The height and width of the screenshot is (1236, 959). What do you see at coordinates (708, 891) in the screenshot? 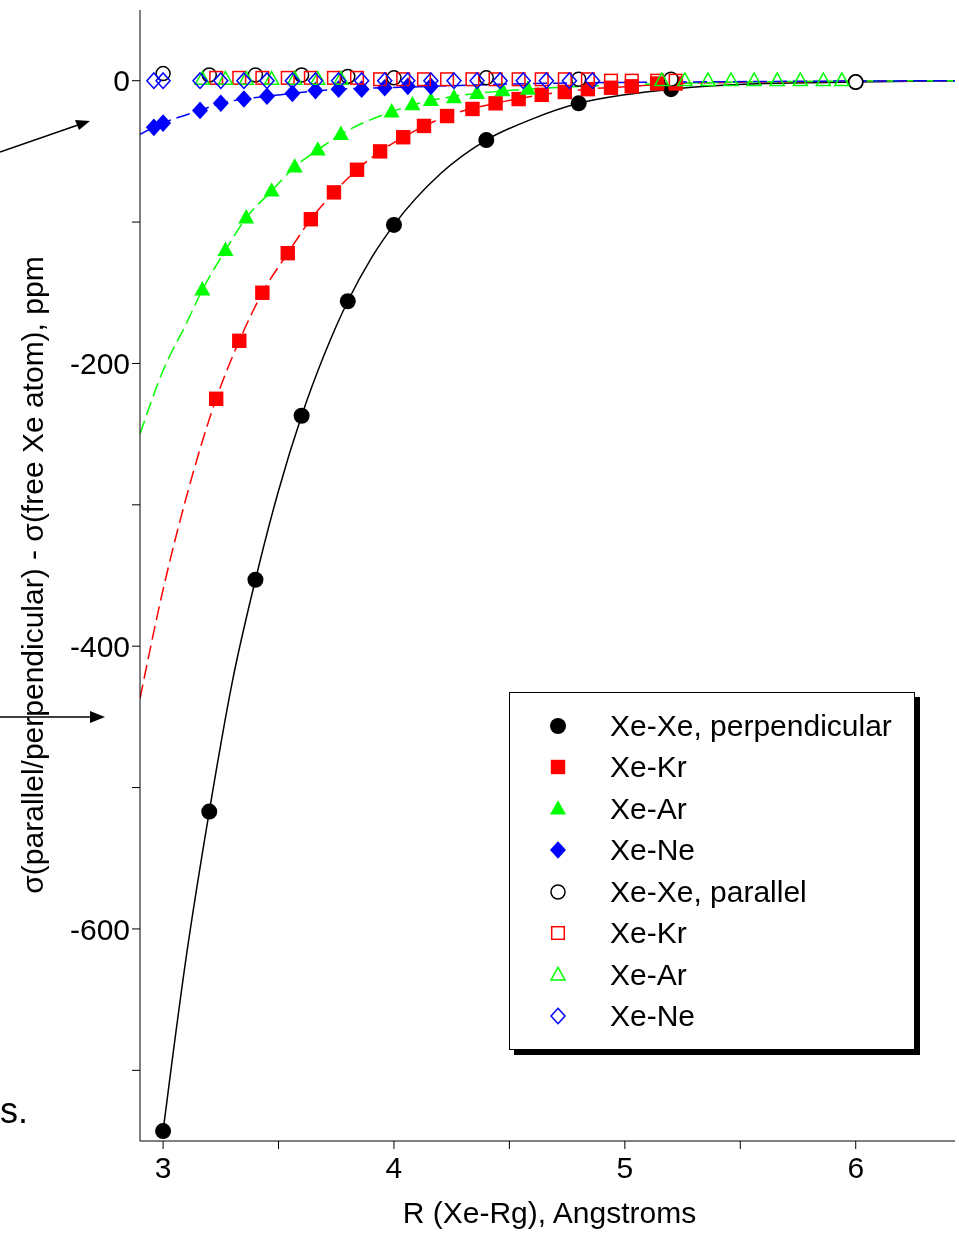
I see `legend-label: Xe-Xe, parallel` at bounding box center [708, 891].